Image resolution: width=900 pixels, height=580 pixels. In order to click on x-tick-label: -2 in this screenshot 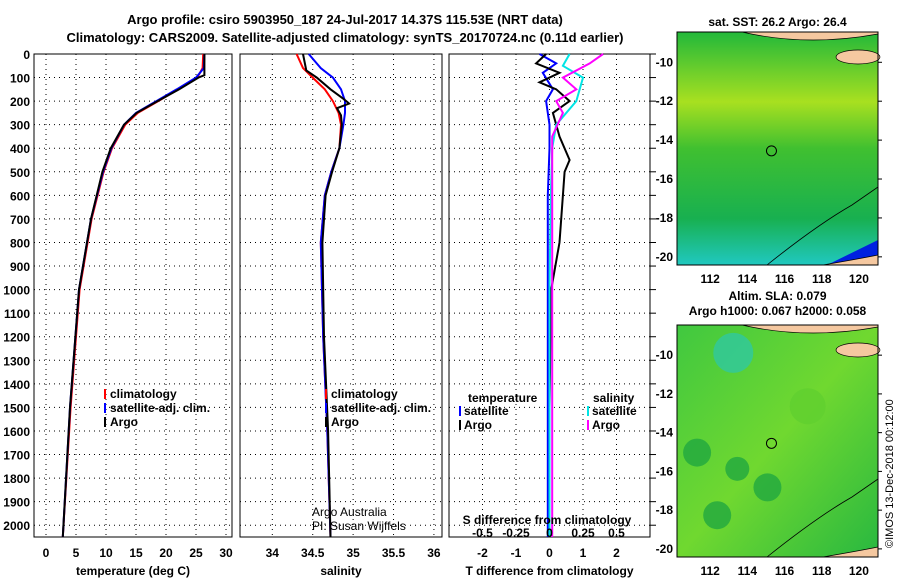, I will do `click(482, 553)`.